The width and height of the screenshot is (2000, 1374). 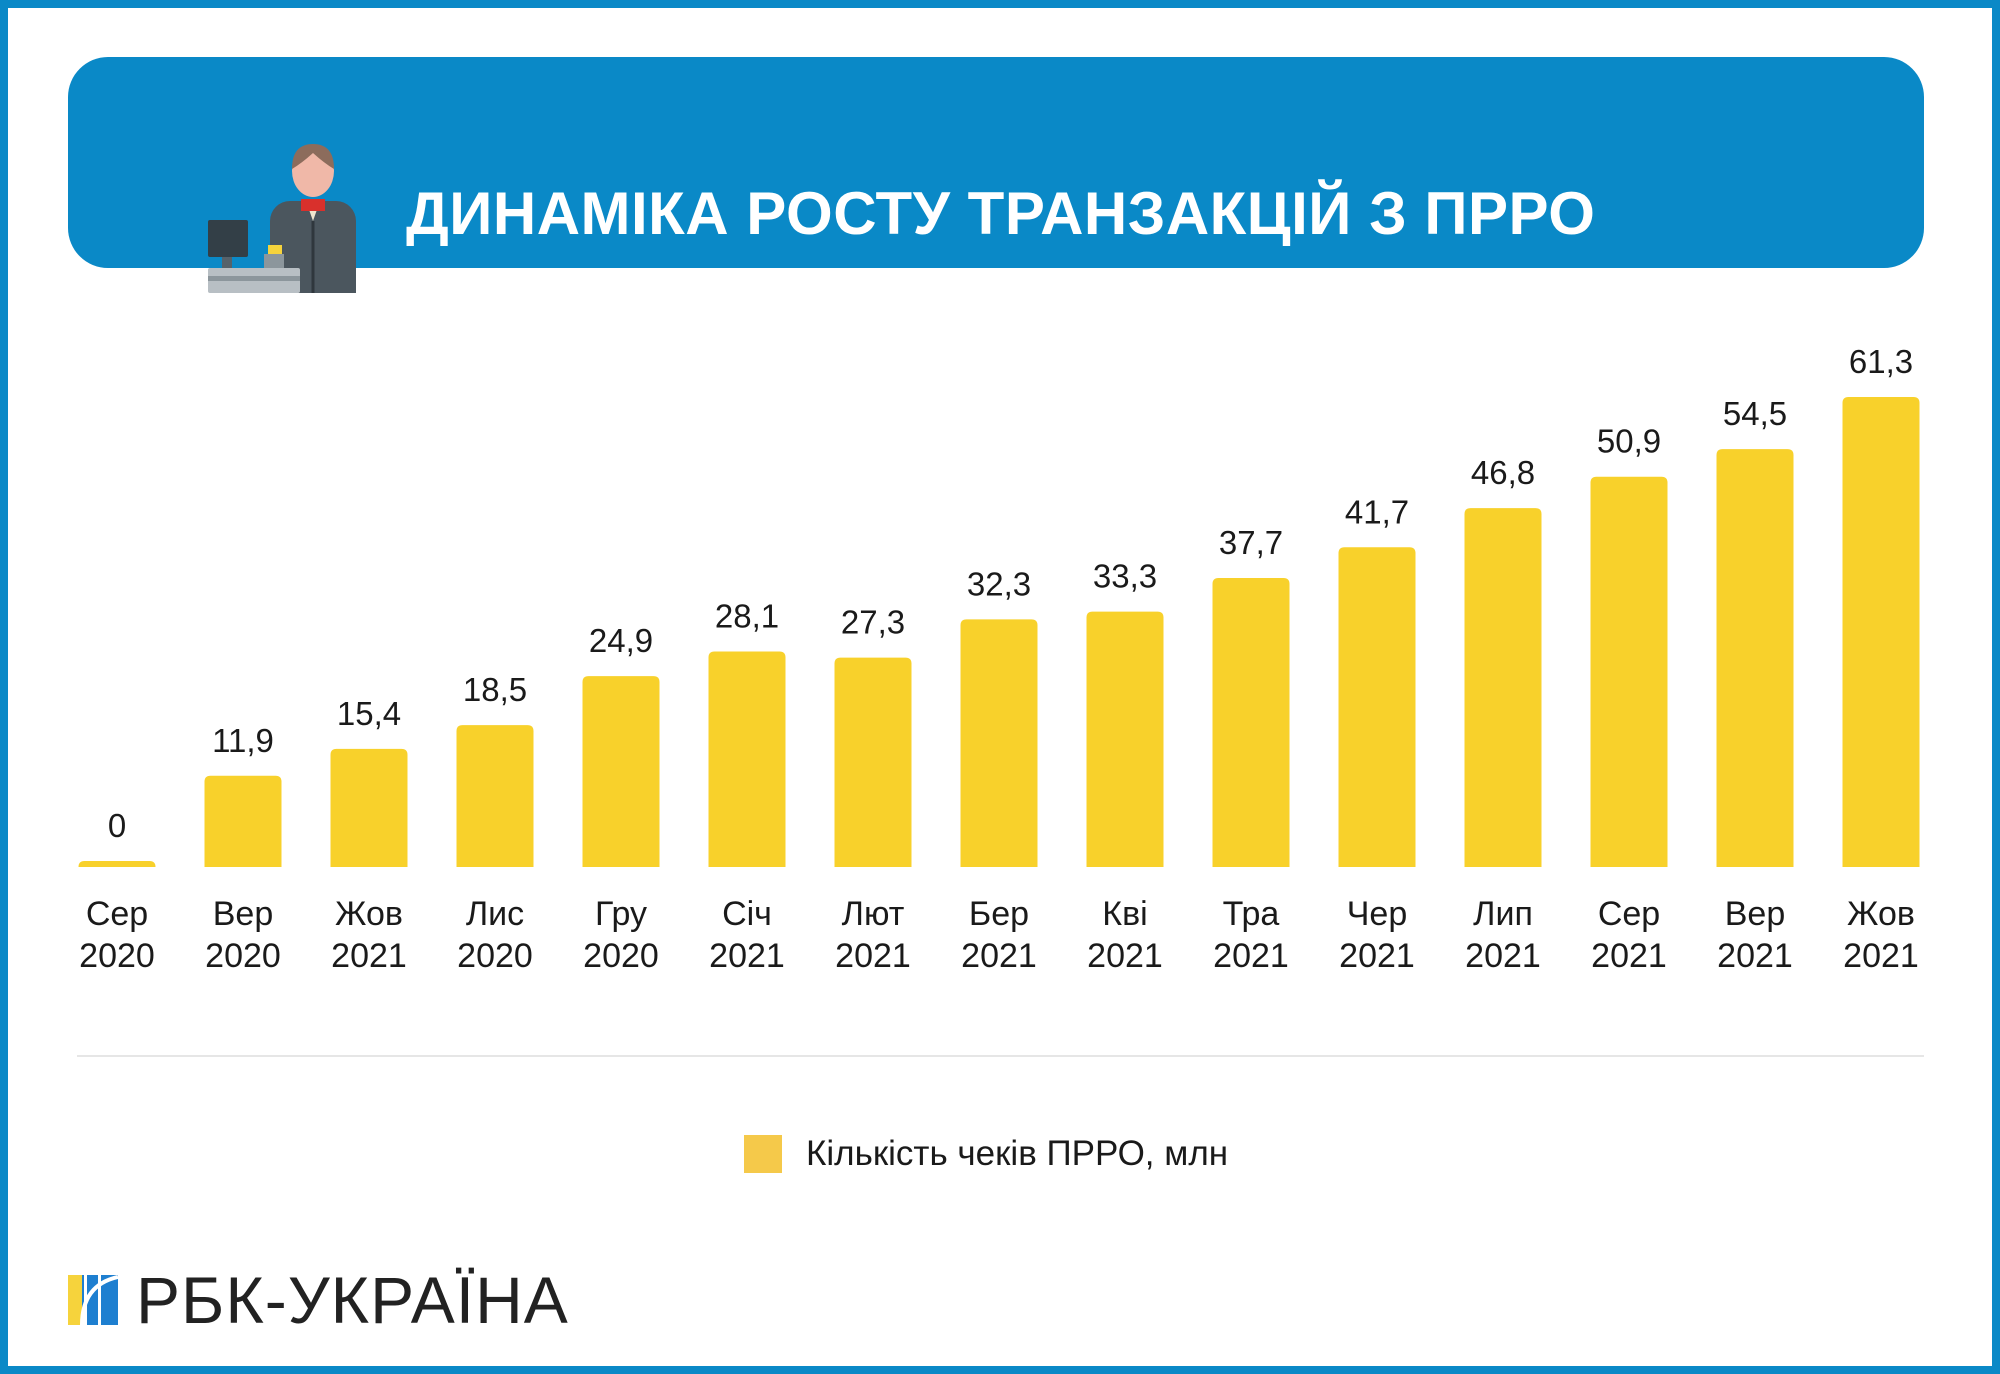 What do you see at coordinates (93, 1300) in the screenshot?
I see `logo-mark-icon` at bounding box center [93, 1300].